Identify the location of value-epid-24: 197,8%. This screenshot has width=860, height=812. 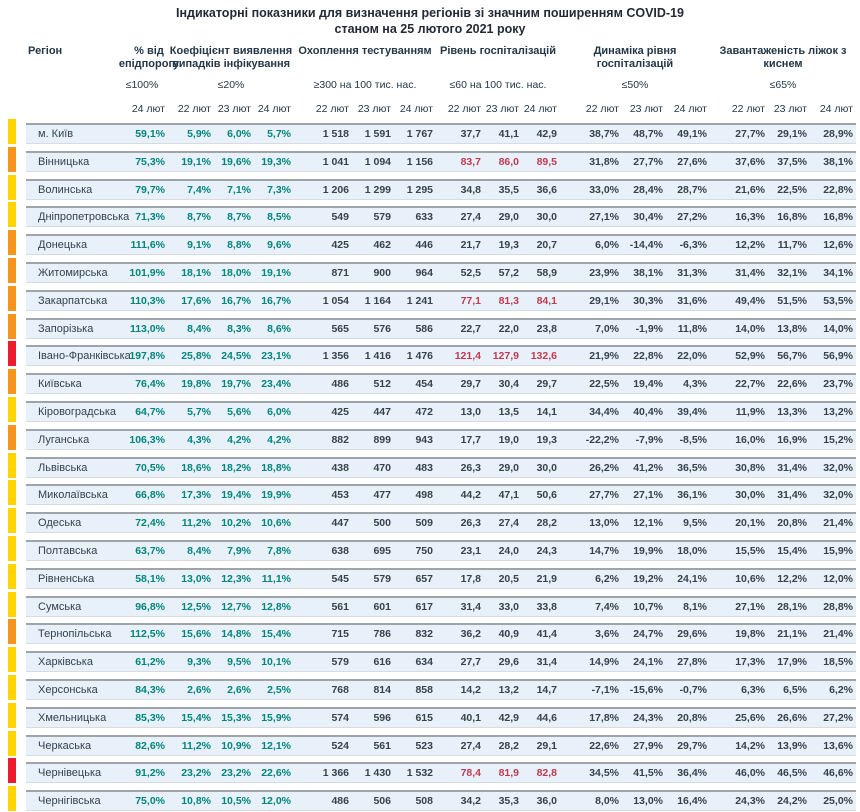
(147, 356).